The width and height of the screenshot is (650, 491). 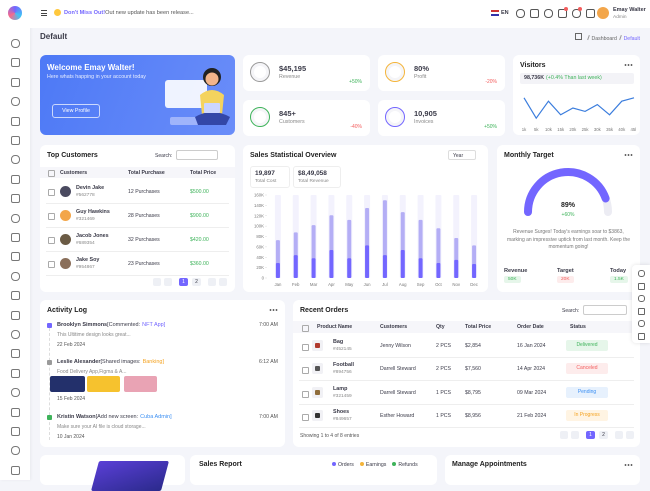 I want to click on column-header: Order Date, so click(x=530, y=327).